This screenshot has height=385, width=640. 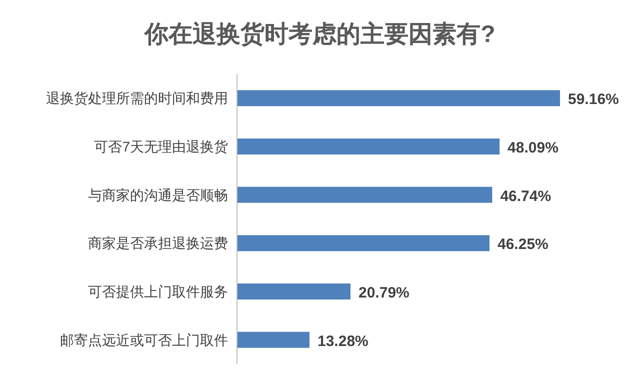 What do you see at coordinates (161, 146) in the screenshot?
I see `y-tick-label: 可否7天无理由退换货` at bounding box center [161, 146].